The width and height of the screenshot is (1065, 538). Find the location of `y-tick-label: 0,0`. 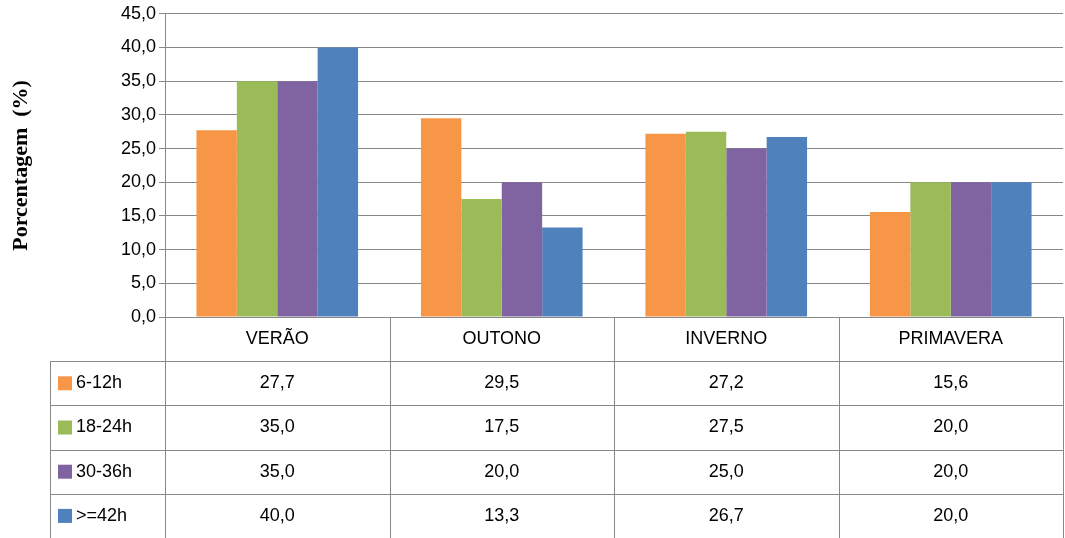

y-tick-label: 0,0 is located at coordinates (143, 315).